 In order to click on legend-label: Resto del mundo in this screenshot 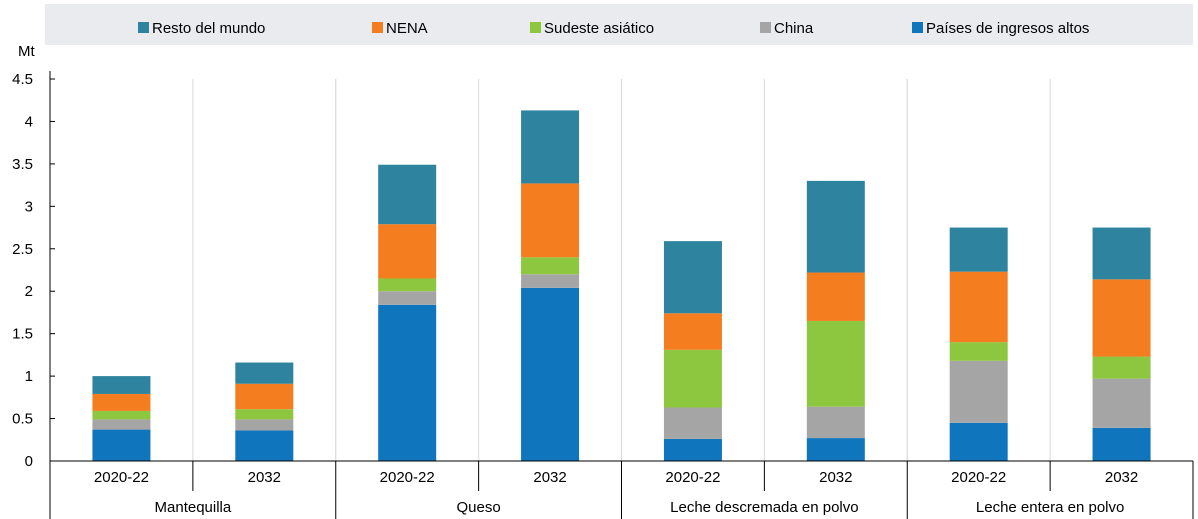, I will do `click(208, 28)`.